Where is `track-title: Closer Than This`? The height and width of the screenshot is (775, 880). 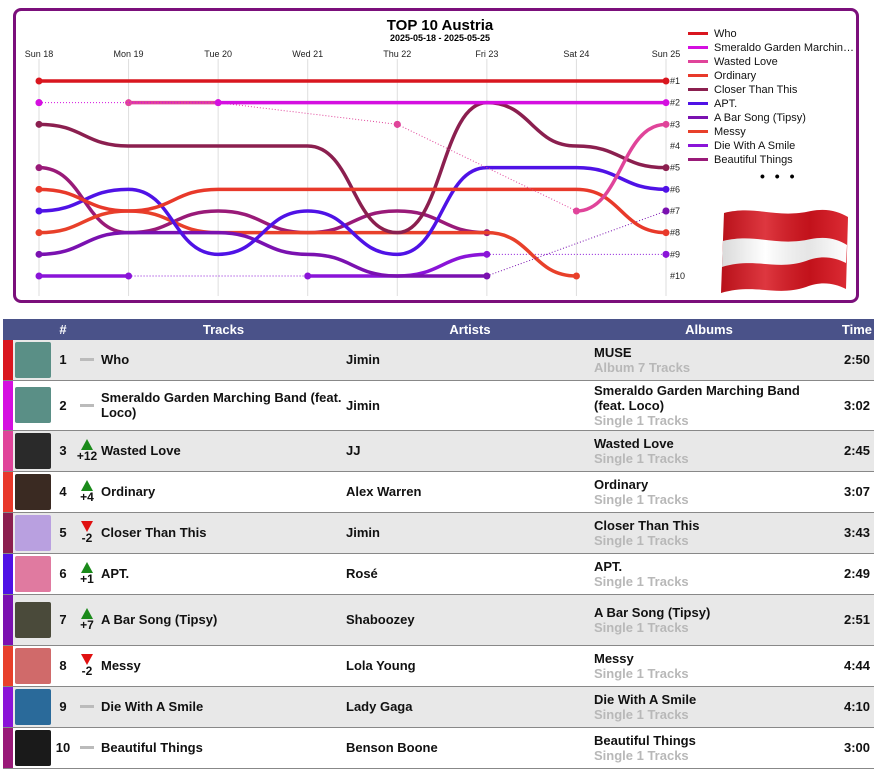 track-title: Closer Than This is located at coordinates (223, 533).